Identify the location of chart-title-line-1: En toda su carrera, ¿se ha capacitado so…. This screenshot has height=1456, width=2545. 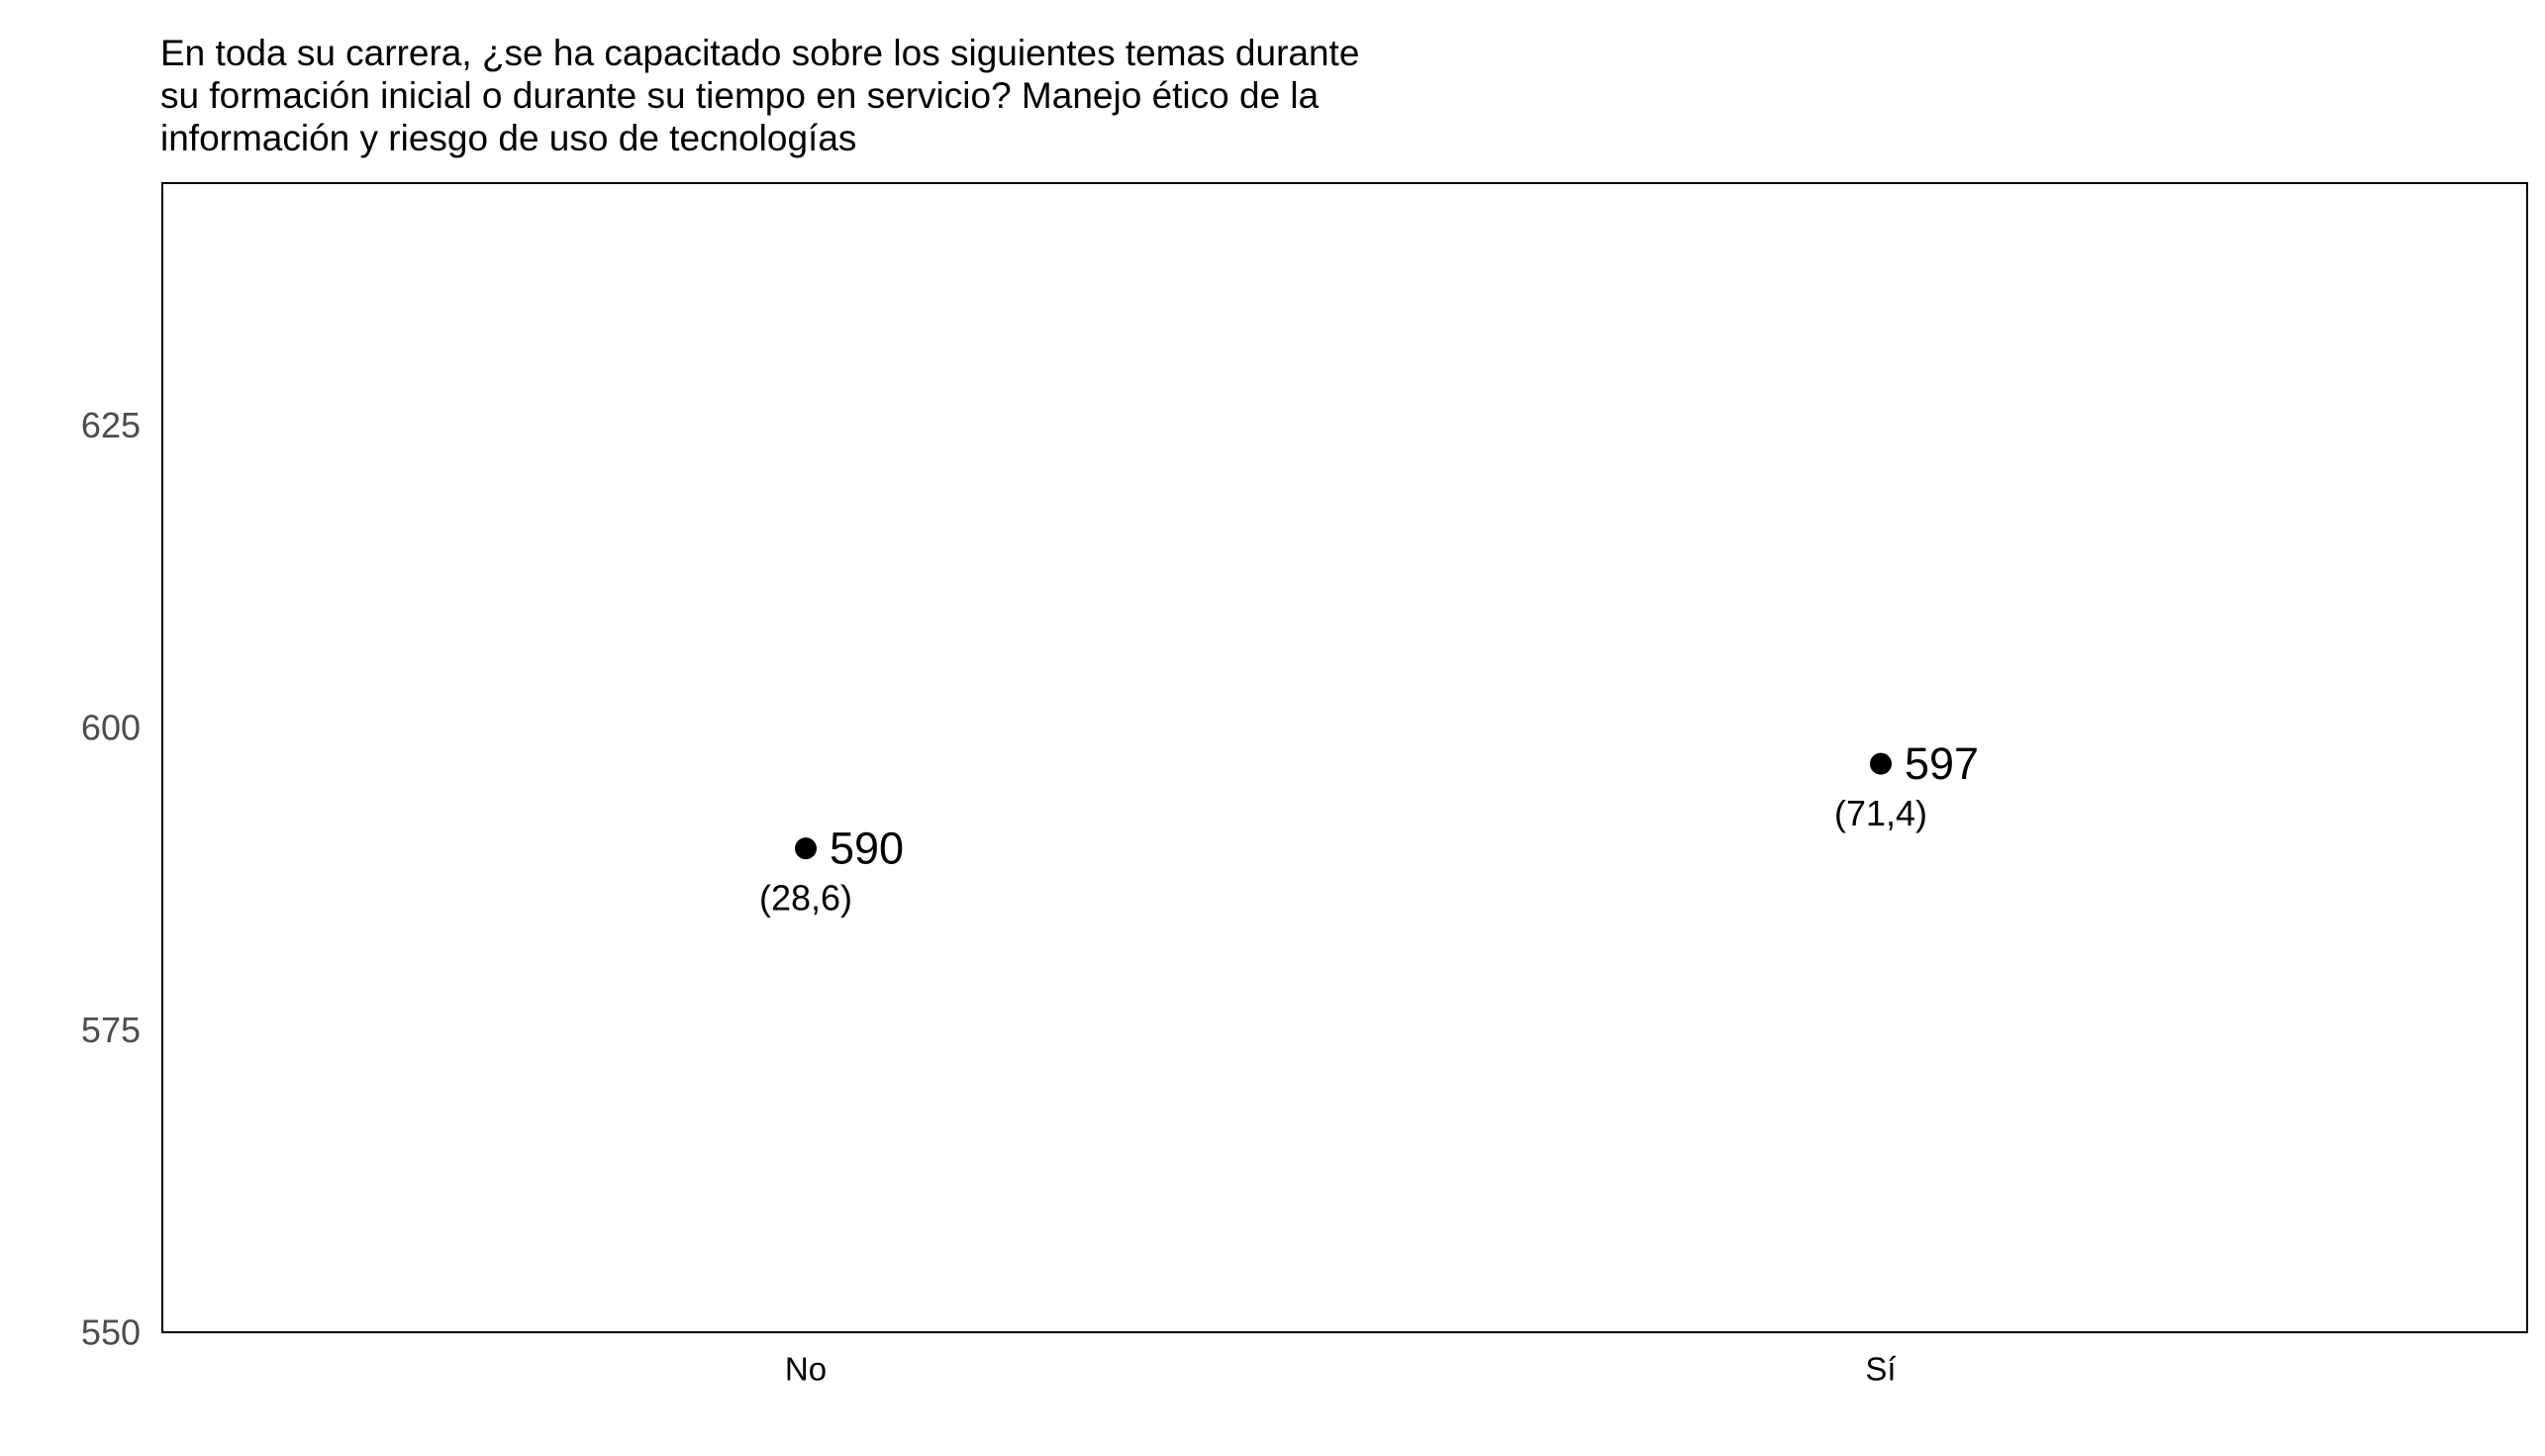
(760, 53).